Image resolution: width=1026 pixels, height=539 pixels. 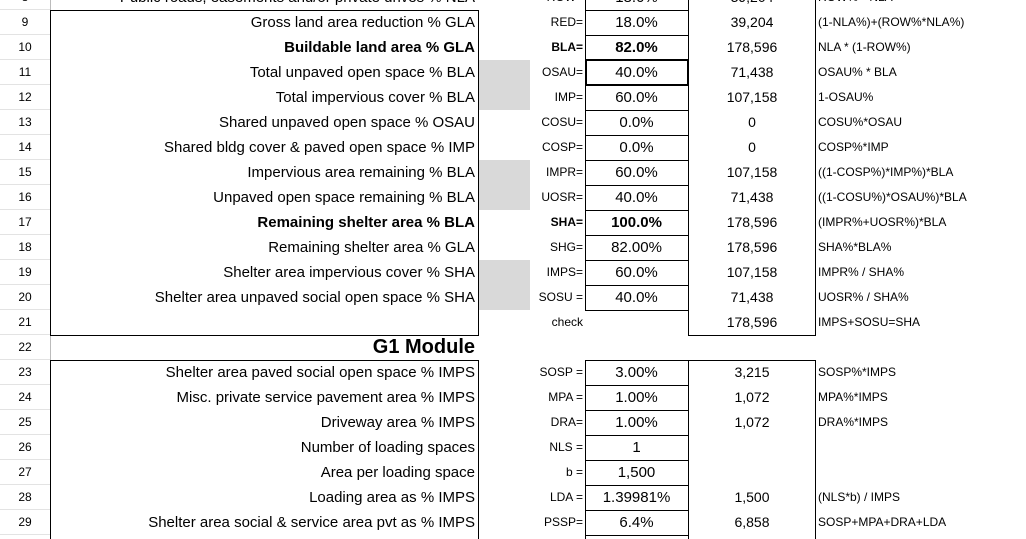 I want to click on value-cell: 1,500, so click(x=636, y=472).